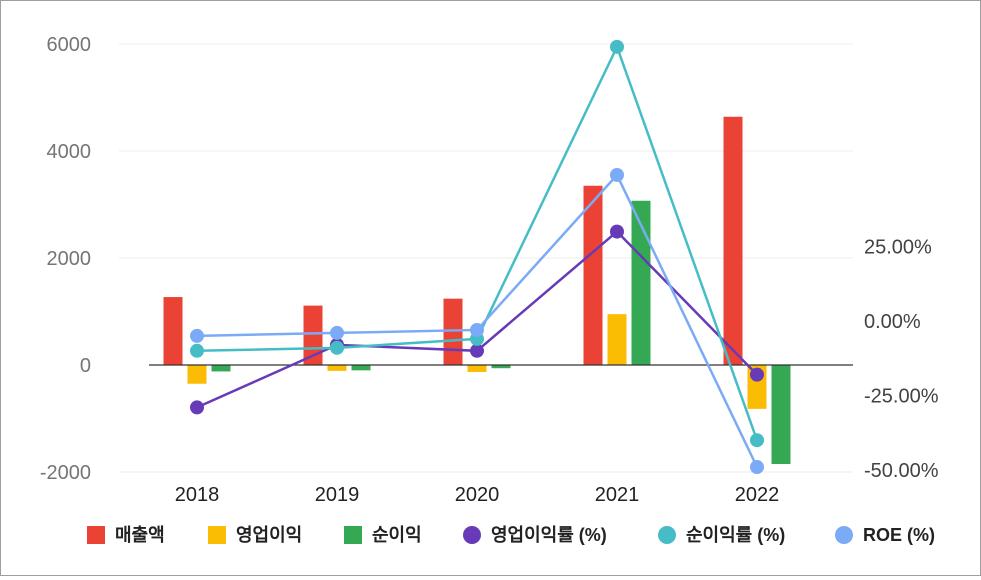 Image resolution: width=981 pixels, height=580 pixels. What do you see at coordinates (901, 397) in the screenshot?
I see `right-tick-label: -25.00%` at bounding box center [901, 397].